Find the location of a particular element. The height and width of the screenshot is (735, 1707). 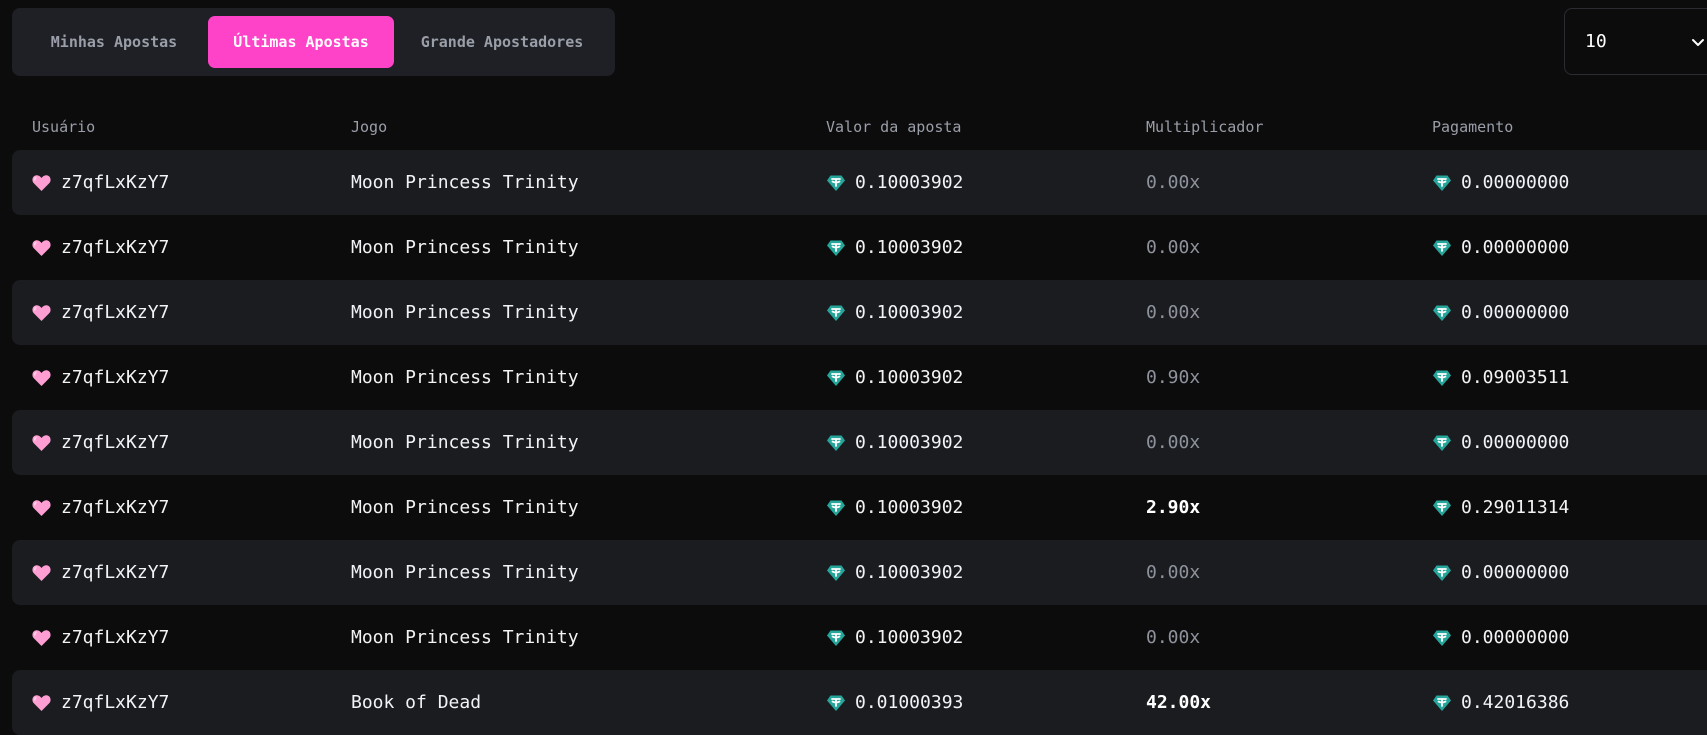

tab-high-rollers: Grande Apostadores is located at coordinates (502, 42).